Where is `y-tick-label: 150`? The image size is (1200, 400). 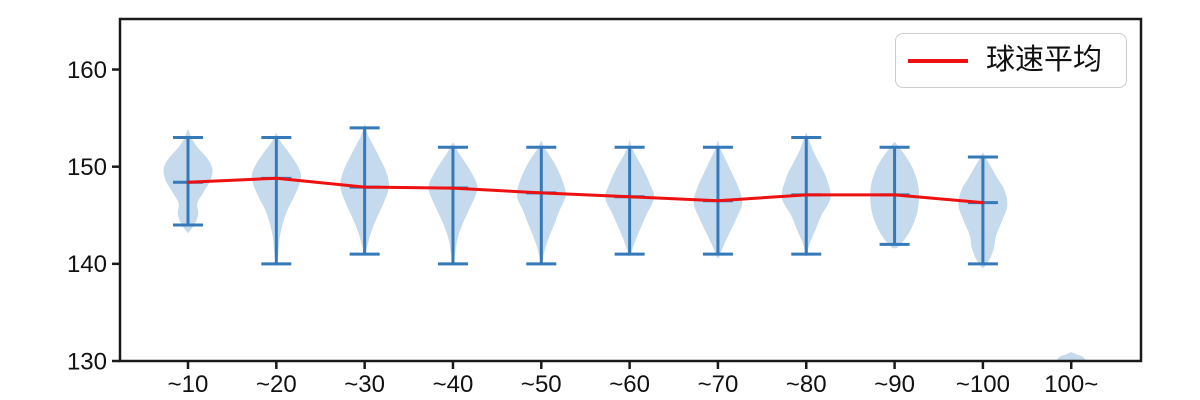
y-tick-label: 150 is located at coordinates (87, 167).